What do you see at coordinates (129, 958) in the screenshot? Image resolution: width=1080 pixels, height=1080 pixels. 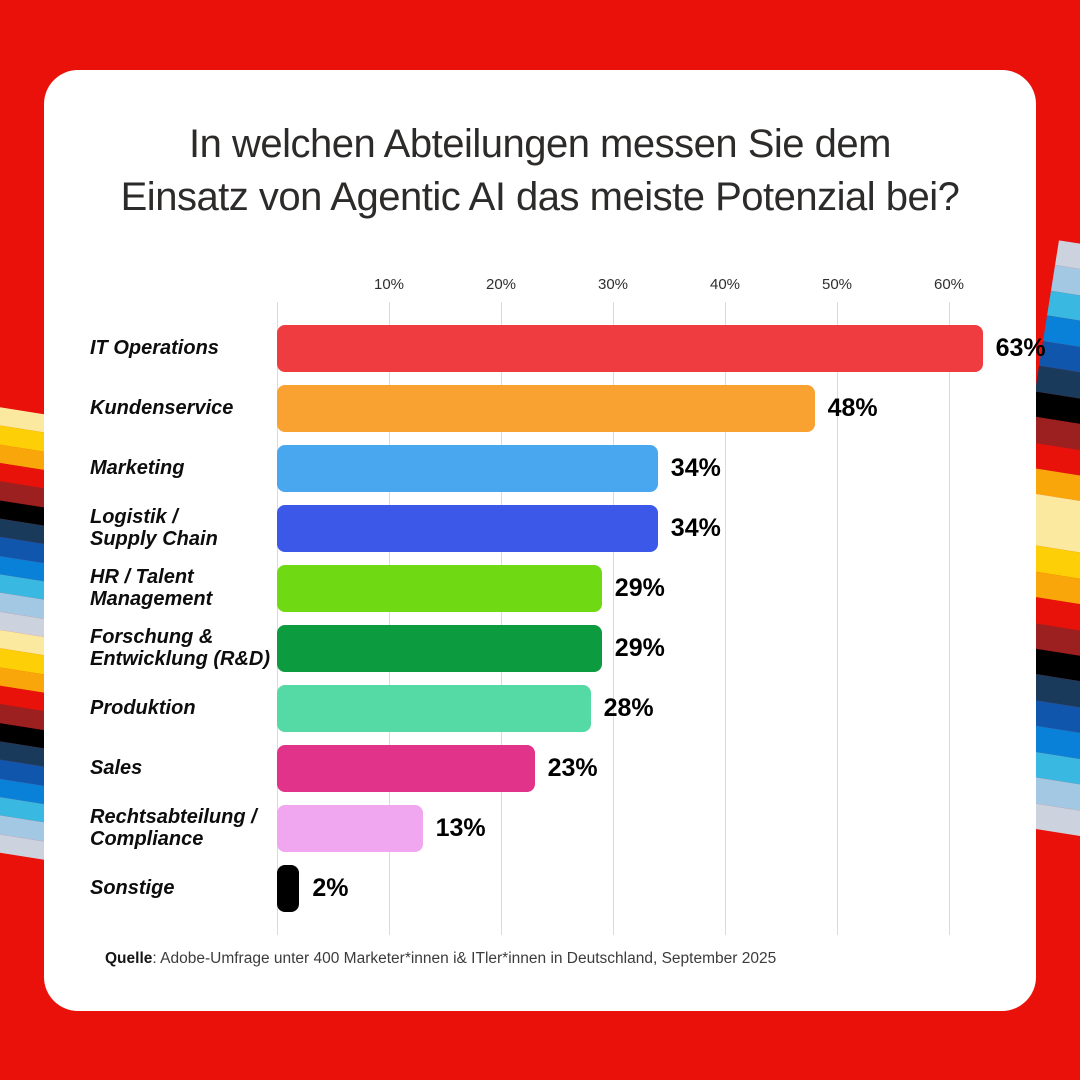 I see `source-note-prefix: Quelle` at bounding box center [129, 958].